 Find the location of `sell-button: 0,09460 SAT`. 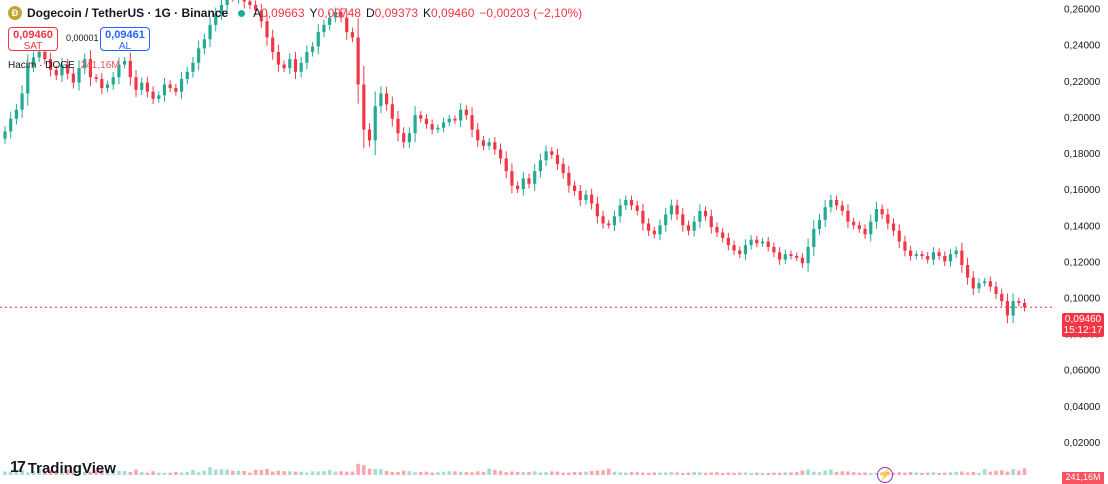

sell-button: 0,09460 SAT is located at coordinates (33, 39).